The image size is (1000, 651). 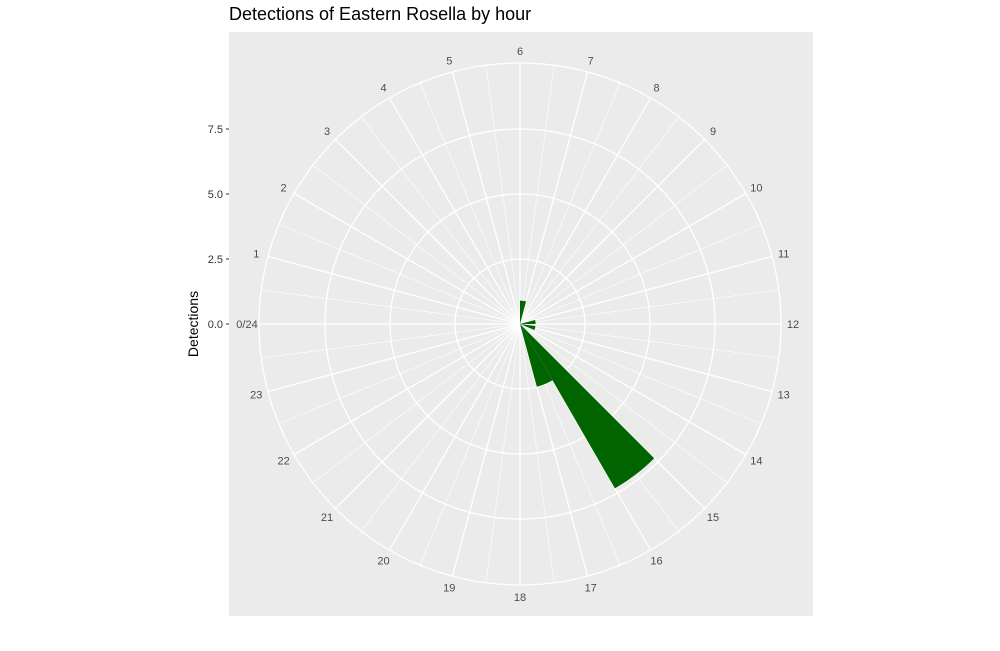 What do you see at coordinates (215, 130) in the screenshot?
I see `y-tick-label: 7.5` at bounding box center [215, 130].